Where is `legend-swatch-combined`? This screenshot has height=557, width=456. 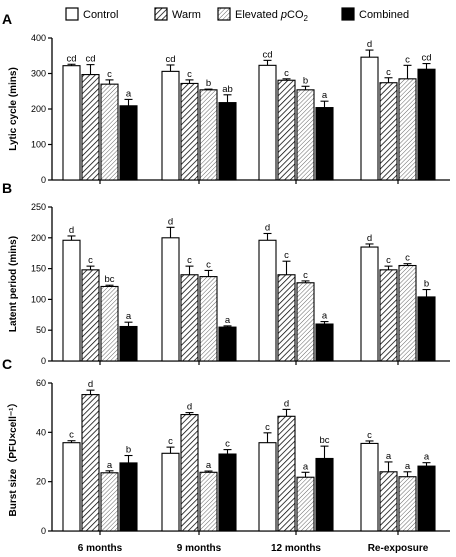 legend-swatch-combined is located at coordinates (348, 14).